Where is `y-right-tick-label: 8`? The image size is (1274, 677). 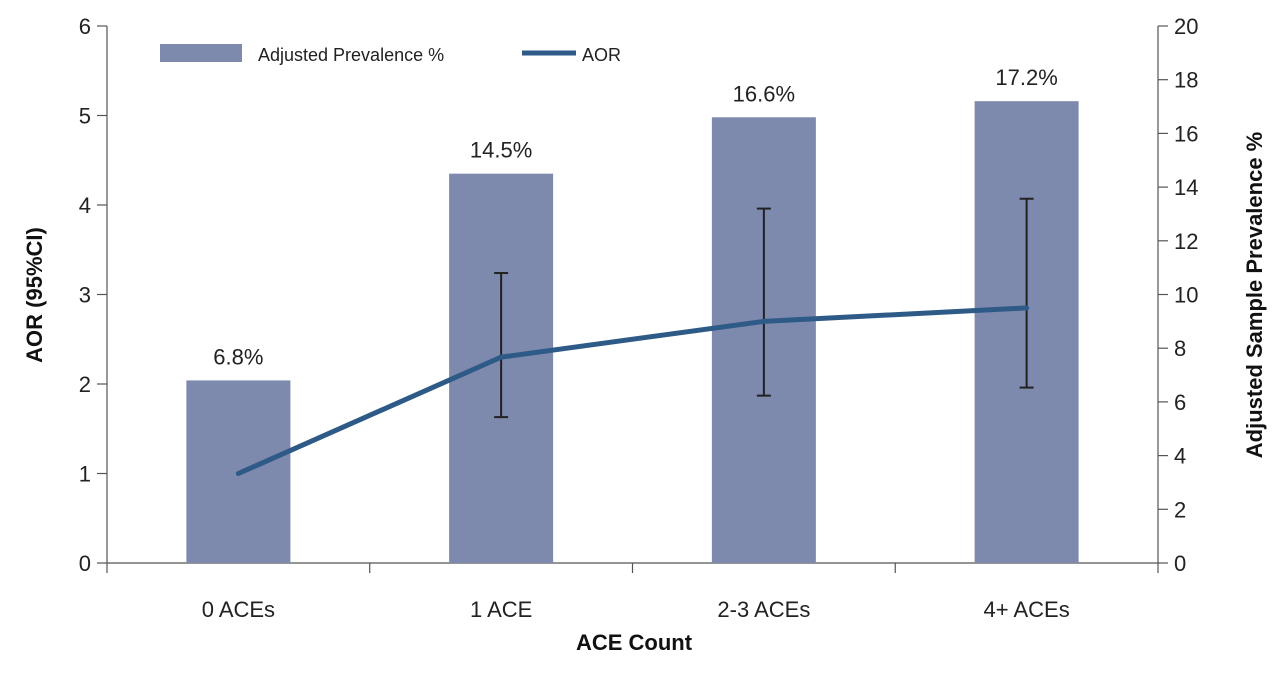
y-right-tick-label: 8 is located at coordinates (1180, 348).